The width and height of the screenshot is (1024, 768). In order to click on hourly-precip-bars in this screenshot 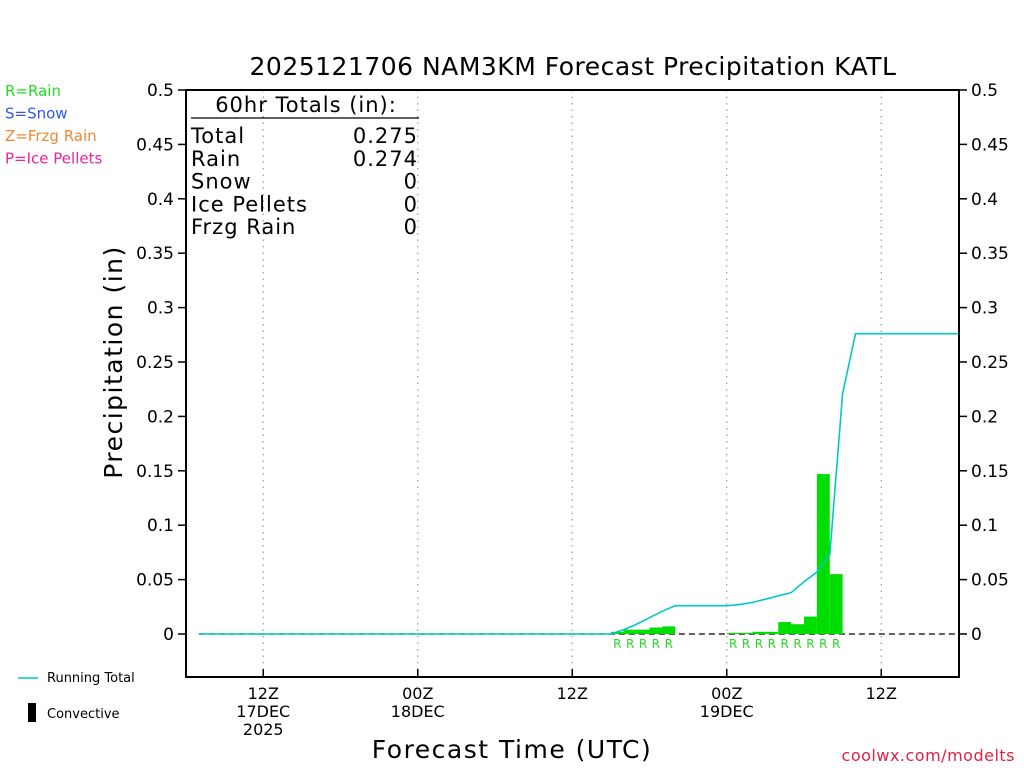, I will do `click(726, 554)`.